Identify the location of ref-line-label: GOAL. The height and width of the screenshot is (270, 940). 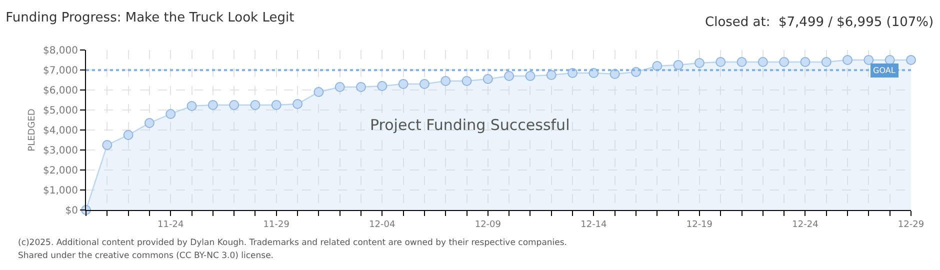
(884, 70).